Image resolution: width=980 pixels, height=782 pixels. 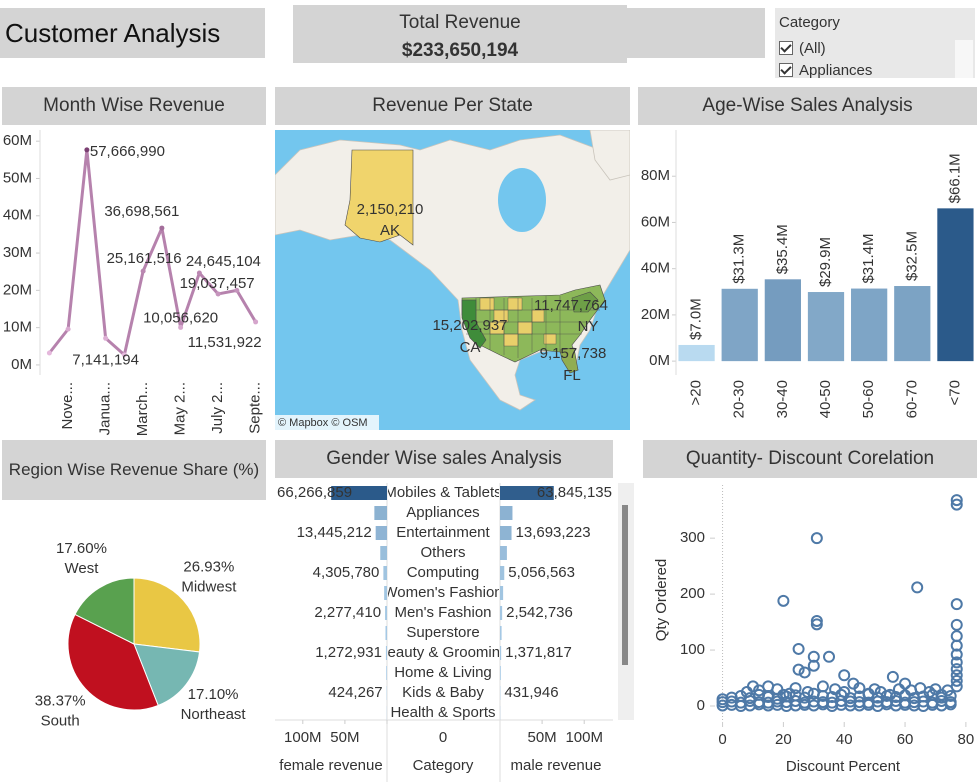 What do you see at coordinates (964, 59) in the screenshot?
I see `filter-scrollbar` at bounding box center [964, 59].